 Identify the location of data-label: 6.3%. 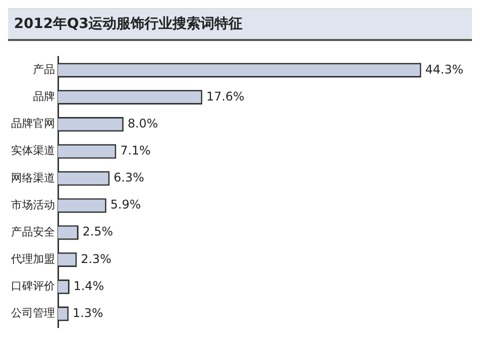
(129, 177).